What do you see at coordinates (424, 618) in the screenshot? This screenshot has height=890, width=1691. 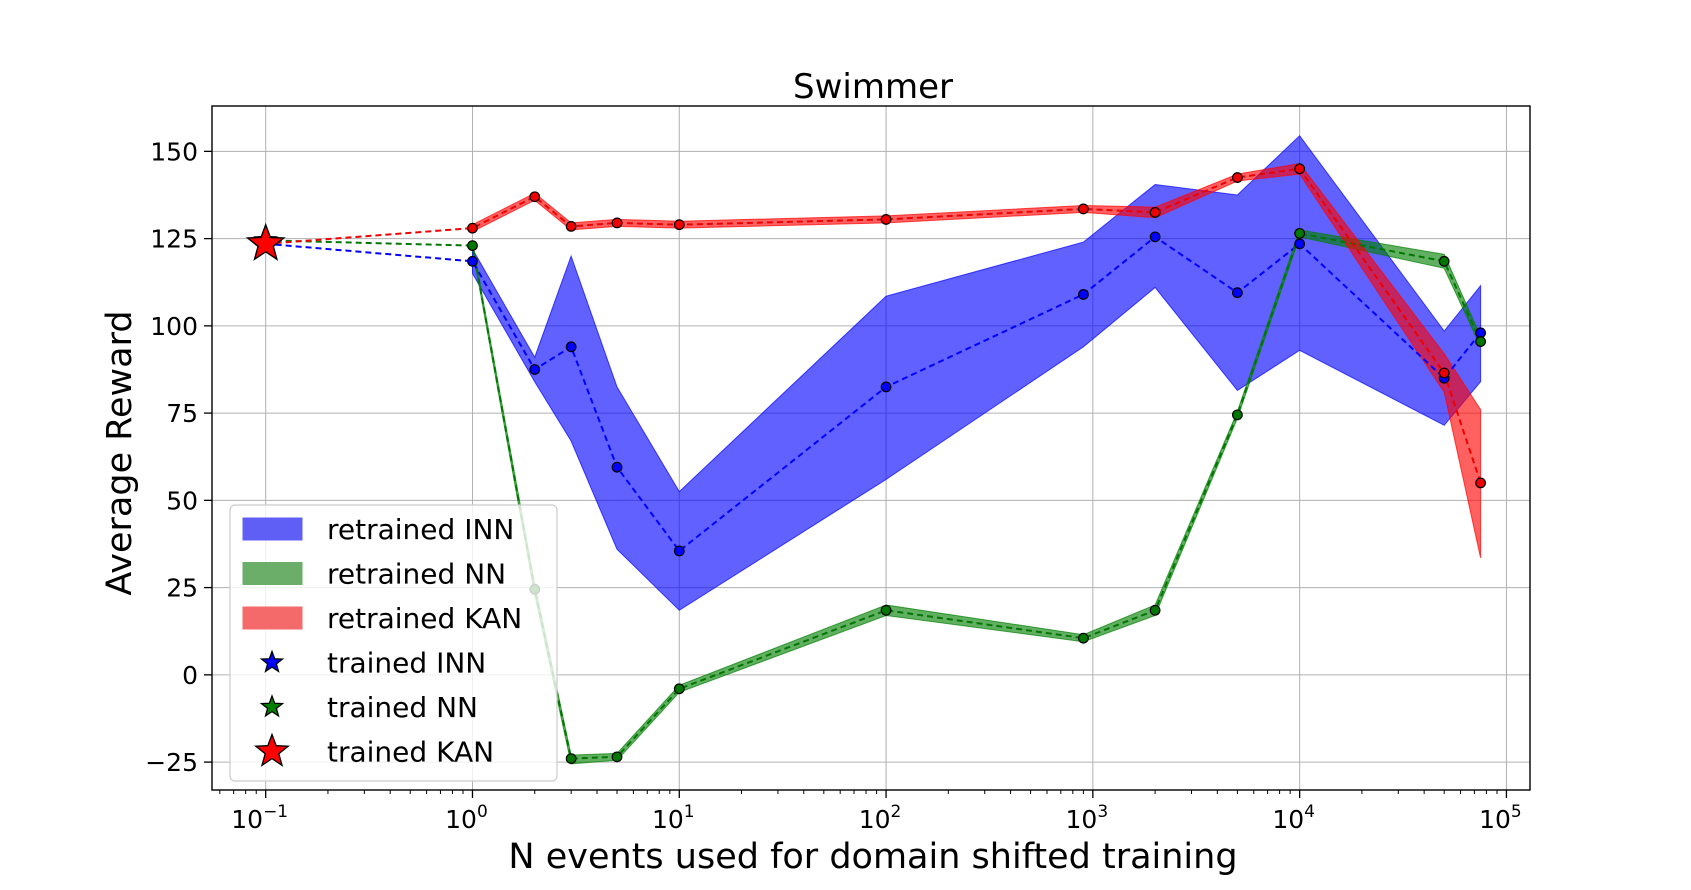 I see `legend-label-3: retrained KAN` at bounding box center [424, 618].